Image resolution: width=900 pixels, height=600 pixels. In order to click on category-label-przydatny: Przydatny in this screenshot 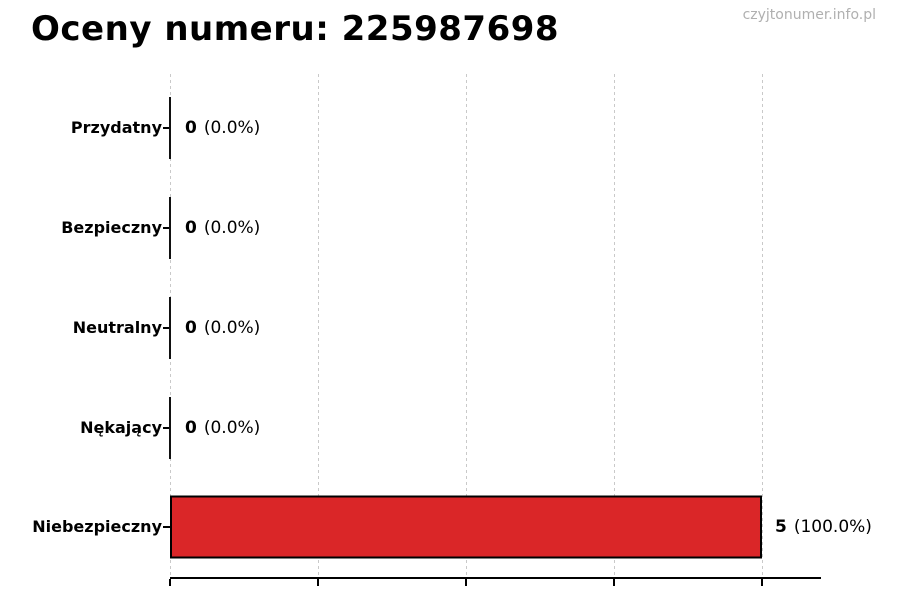, I will do `click(116, 127)`.